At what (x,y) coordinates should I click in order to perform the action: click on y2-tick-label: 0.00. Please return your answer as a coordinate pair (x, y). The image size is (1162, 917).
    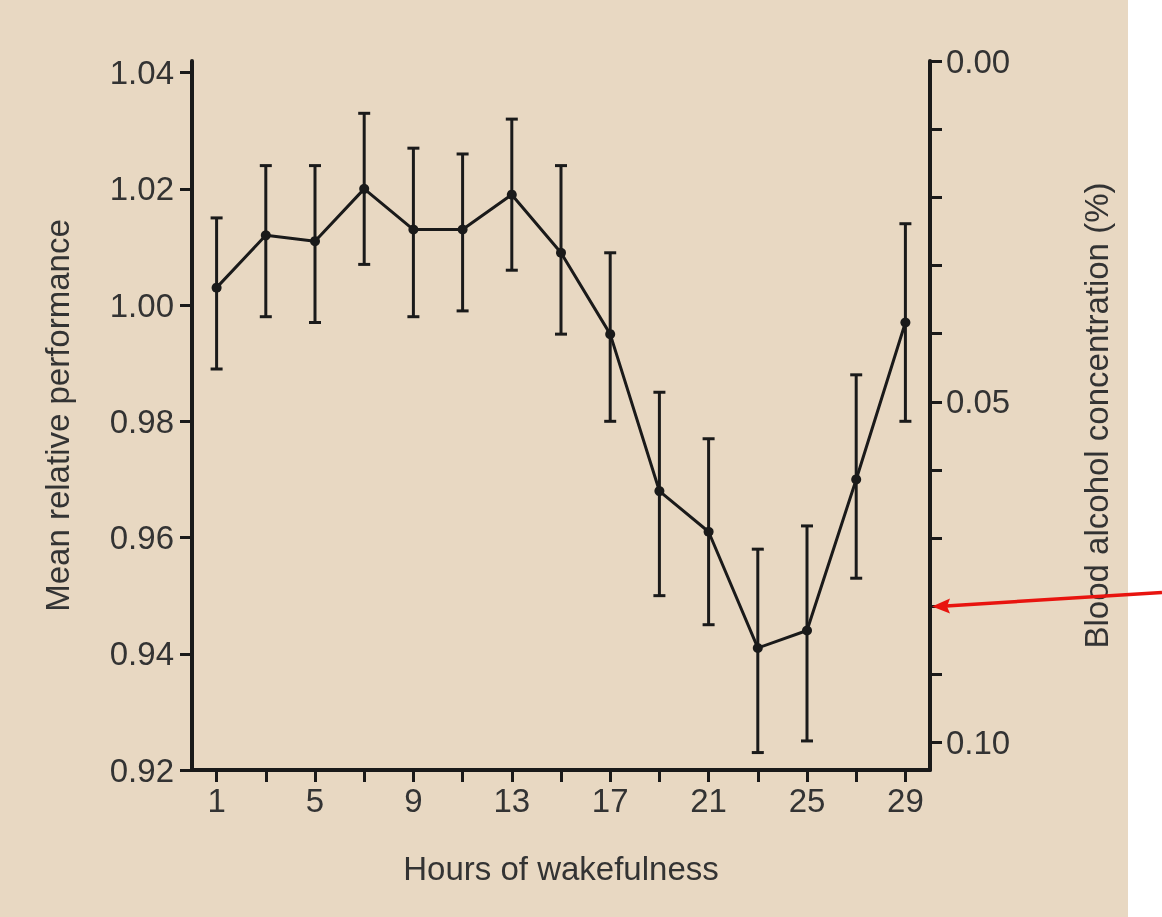
    Looking at the image, I should click on (978, 61).